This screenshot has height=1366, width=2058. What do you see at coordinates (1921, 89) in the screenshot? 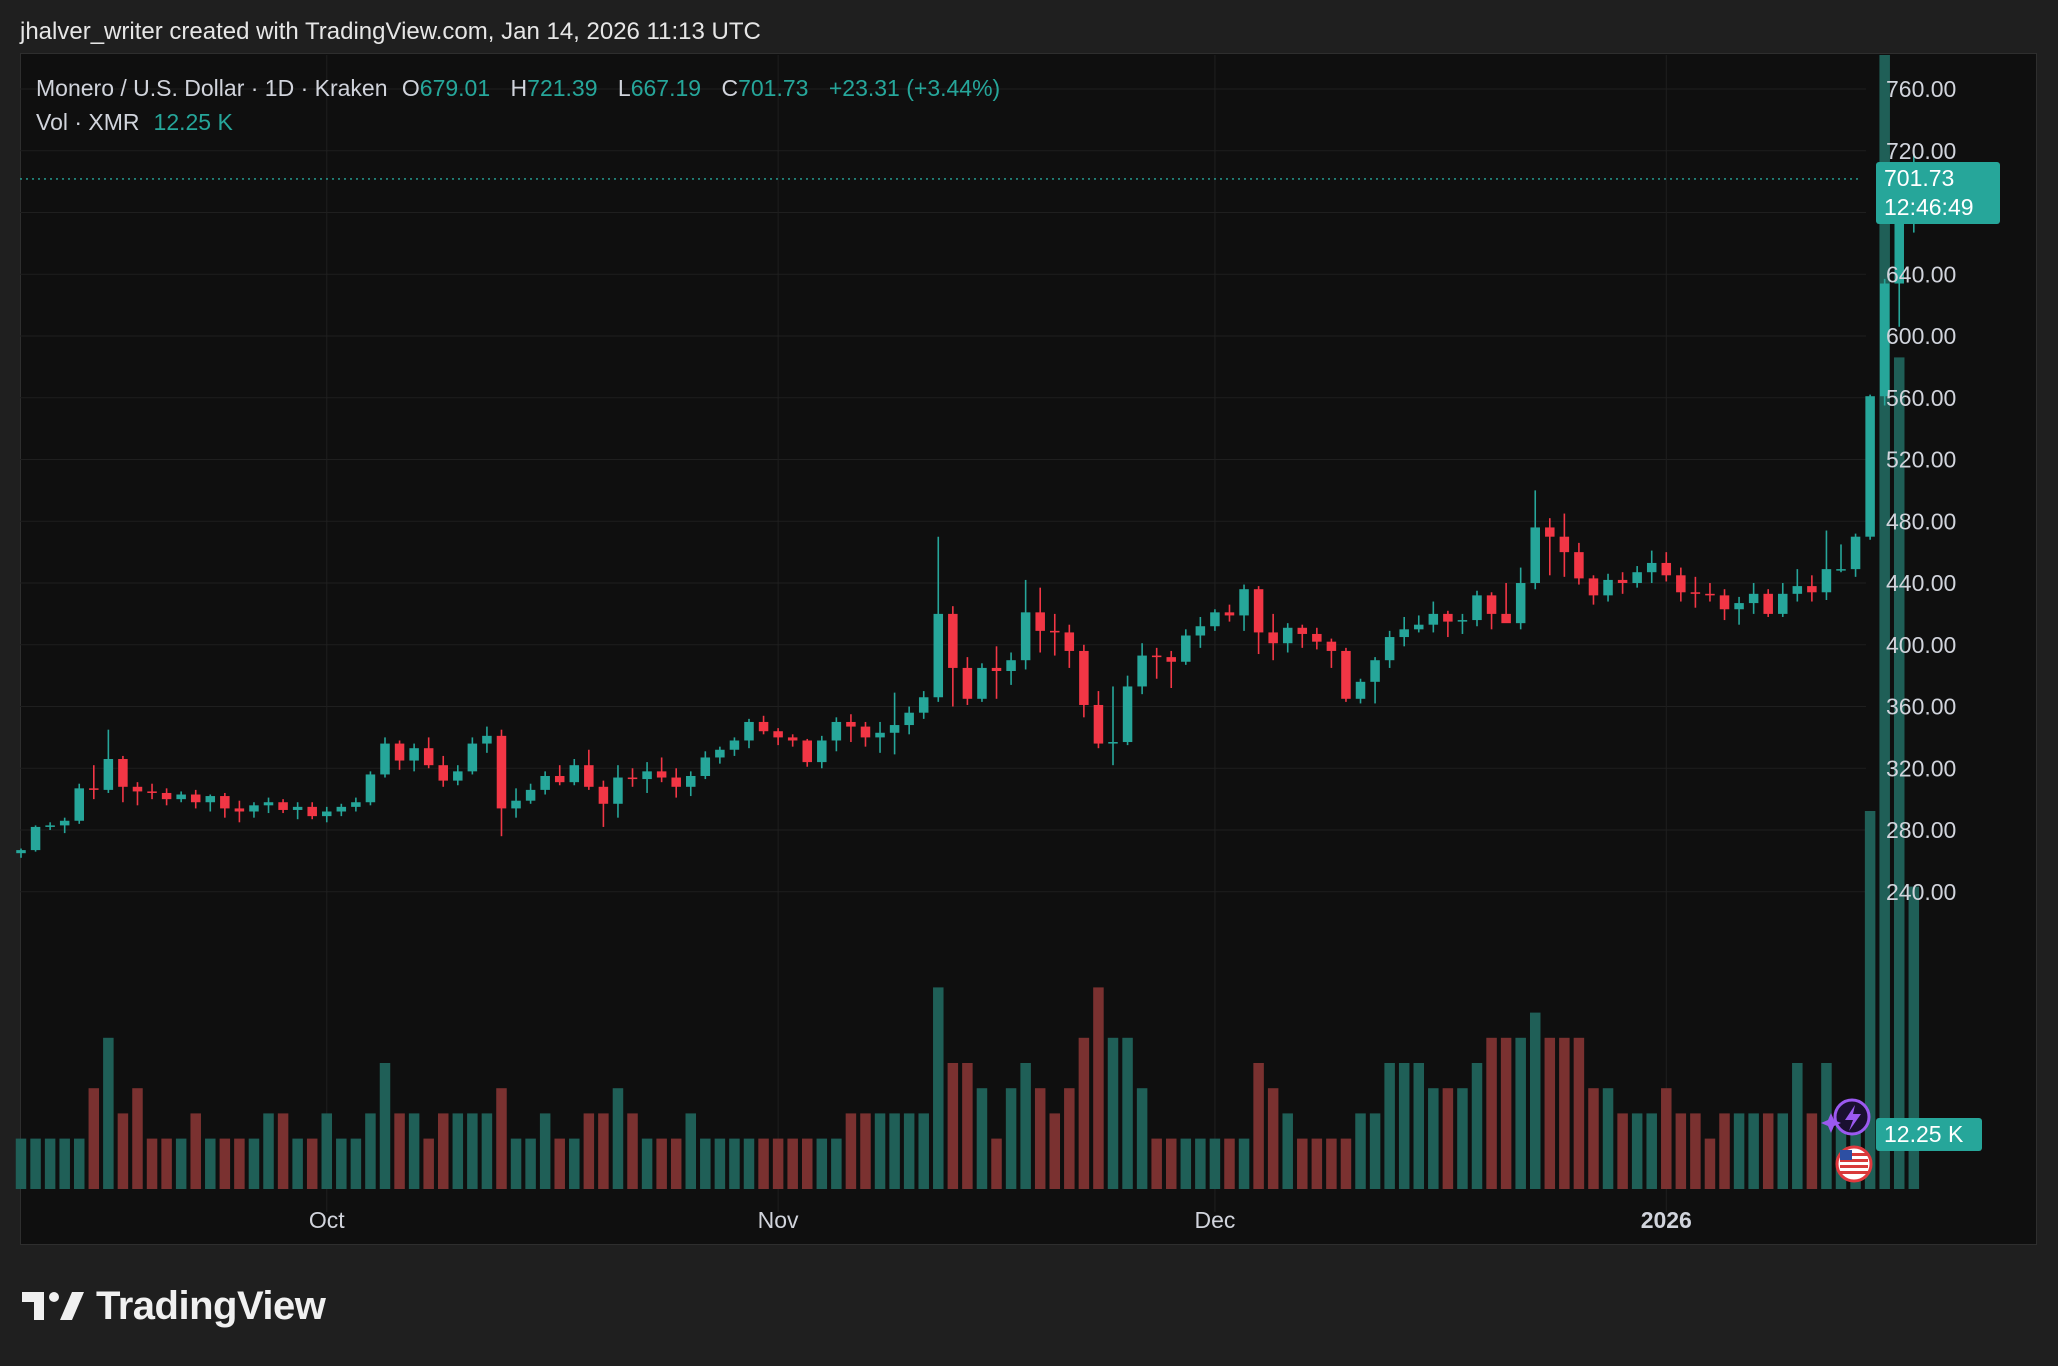
I see `y-tick-label: 760.00` at bounding box center [1921, 89].